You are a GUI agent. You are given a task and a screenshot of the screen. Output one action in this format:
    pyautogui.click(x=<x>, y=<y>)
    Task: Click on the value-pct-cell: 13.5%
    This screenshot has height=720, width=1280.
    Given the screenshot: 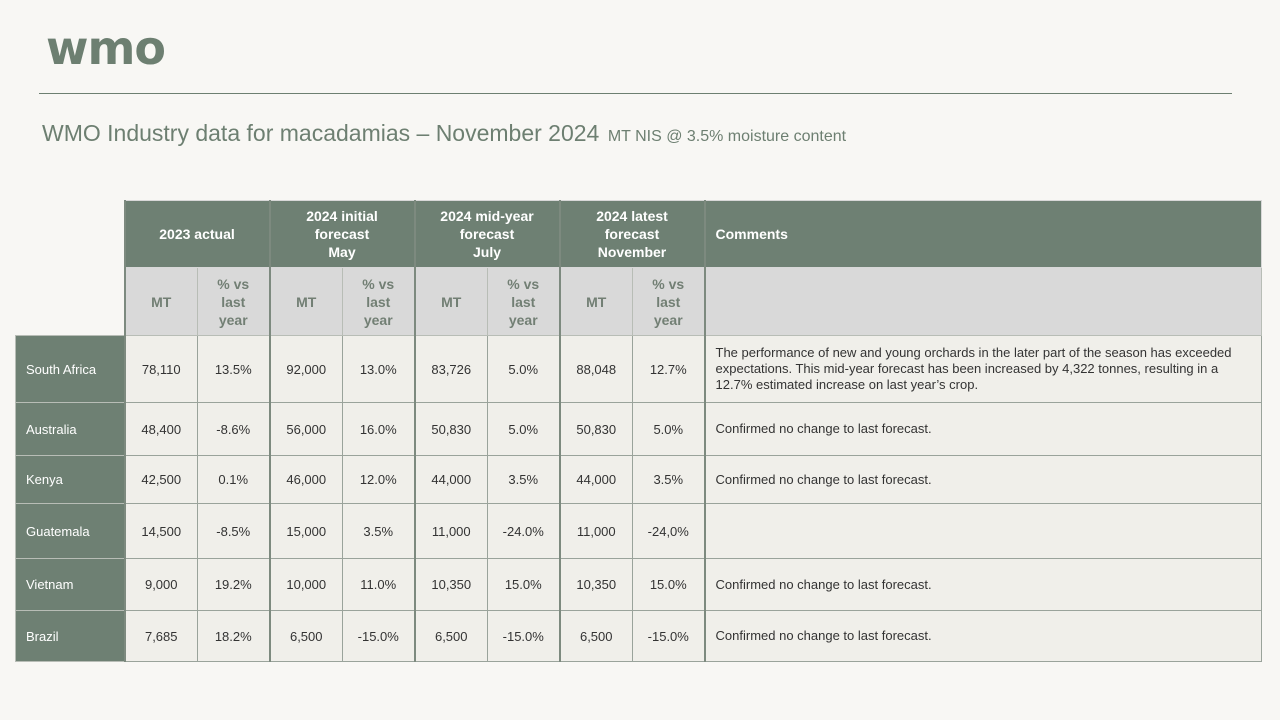 What is the action you would take?
    pyautogui.click(x=233, y=369)
    